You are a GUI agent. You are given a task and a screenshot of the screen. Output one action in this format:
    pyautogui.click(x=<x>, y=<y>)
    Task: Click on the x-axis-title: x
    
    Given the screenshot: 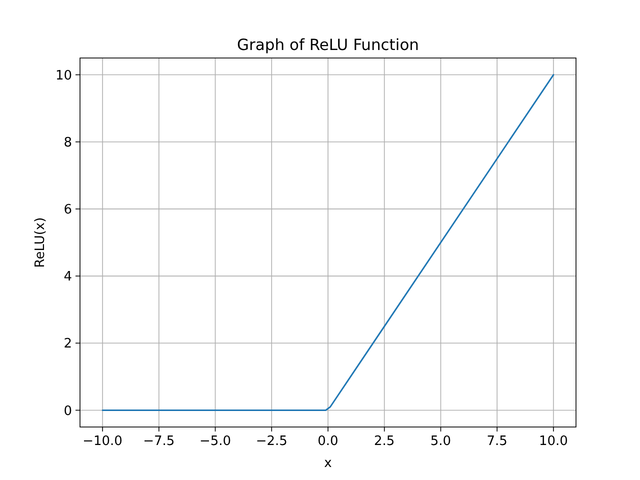 What is the action you would take?
    pyautogui.click(x=328, y=463)
    